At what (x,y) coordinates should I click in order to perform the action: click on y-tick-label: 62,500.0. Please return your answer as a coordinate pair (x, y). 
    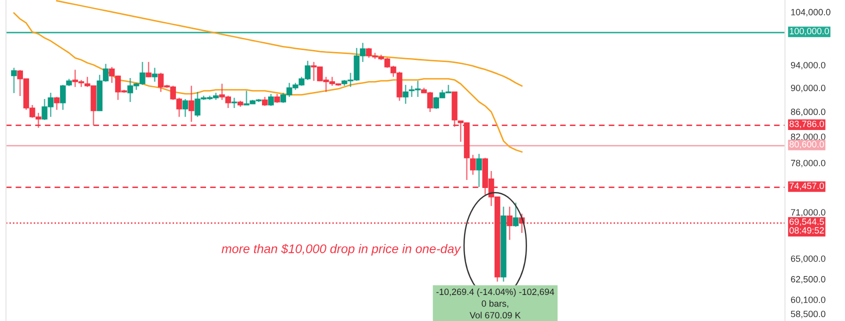
    Looking at the image, I should click on (808, 280).